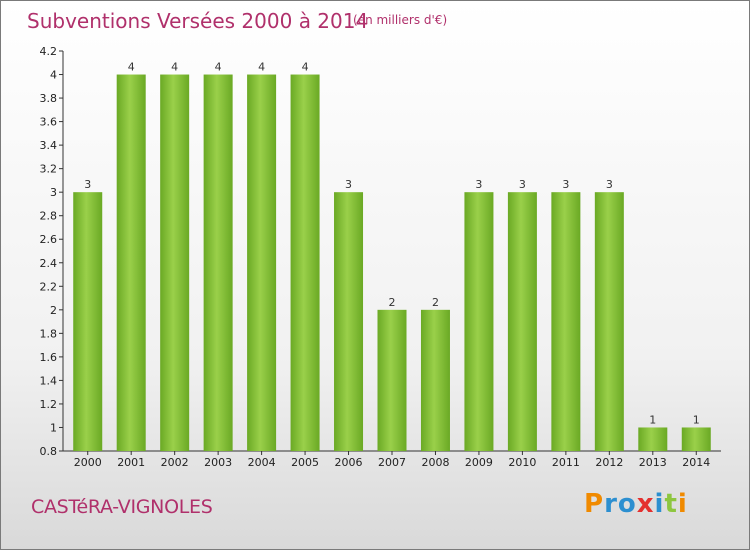 Image resolution: width=750 pixels, height=551 pixels. Describe the element at coordinates (522, 462) in the screenshot. I see `x-tick-label: 2010` at that location.